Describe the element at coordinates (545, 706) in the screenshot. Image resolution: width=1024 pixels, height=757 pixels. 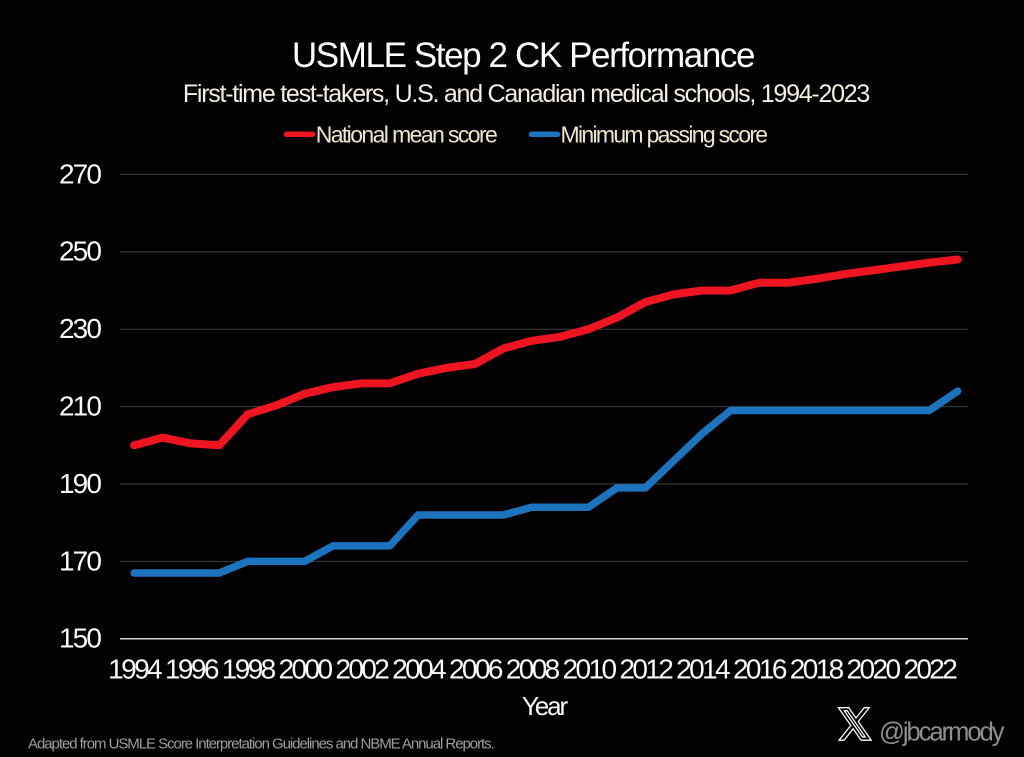
I see `svg-text: Year` at that location.